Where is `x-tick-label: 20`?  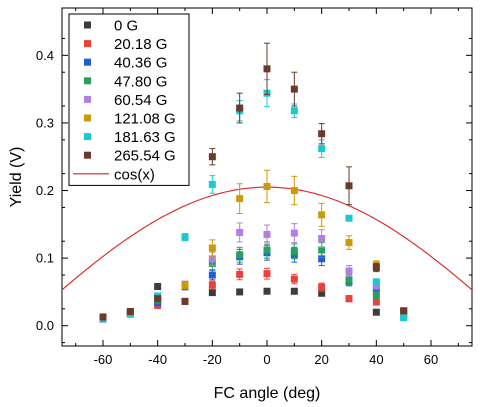
x-tick-label: 20 is located at coordinates (321, 359).